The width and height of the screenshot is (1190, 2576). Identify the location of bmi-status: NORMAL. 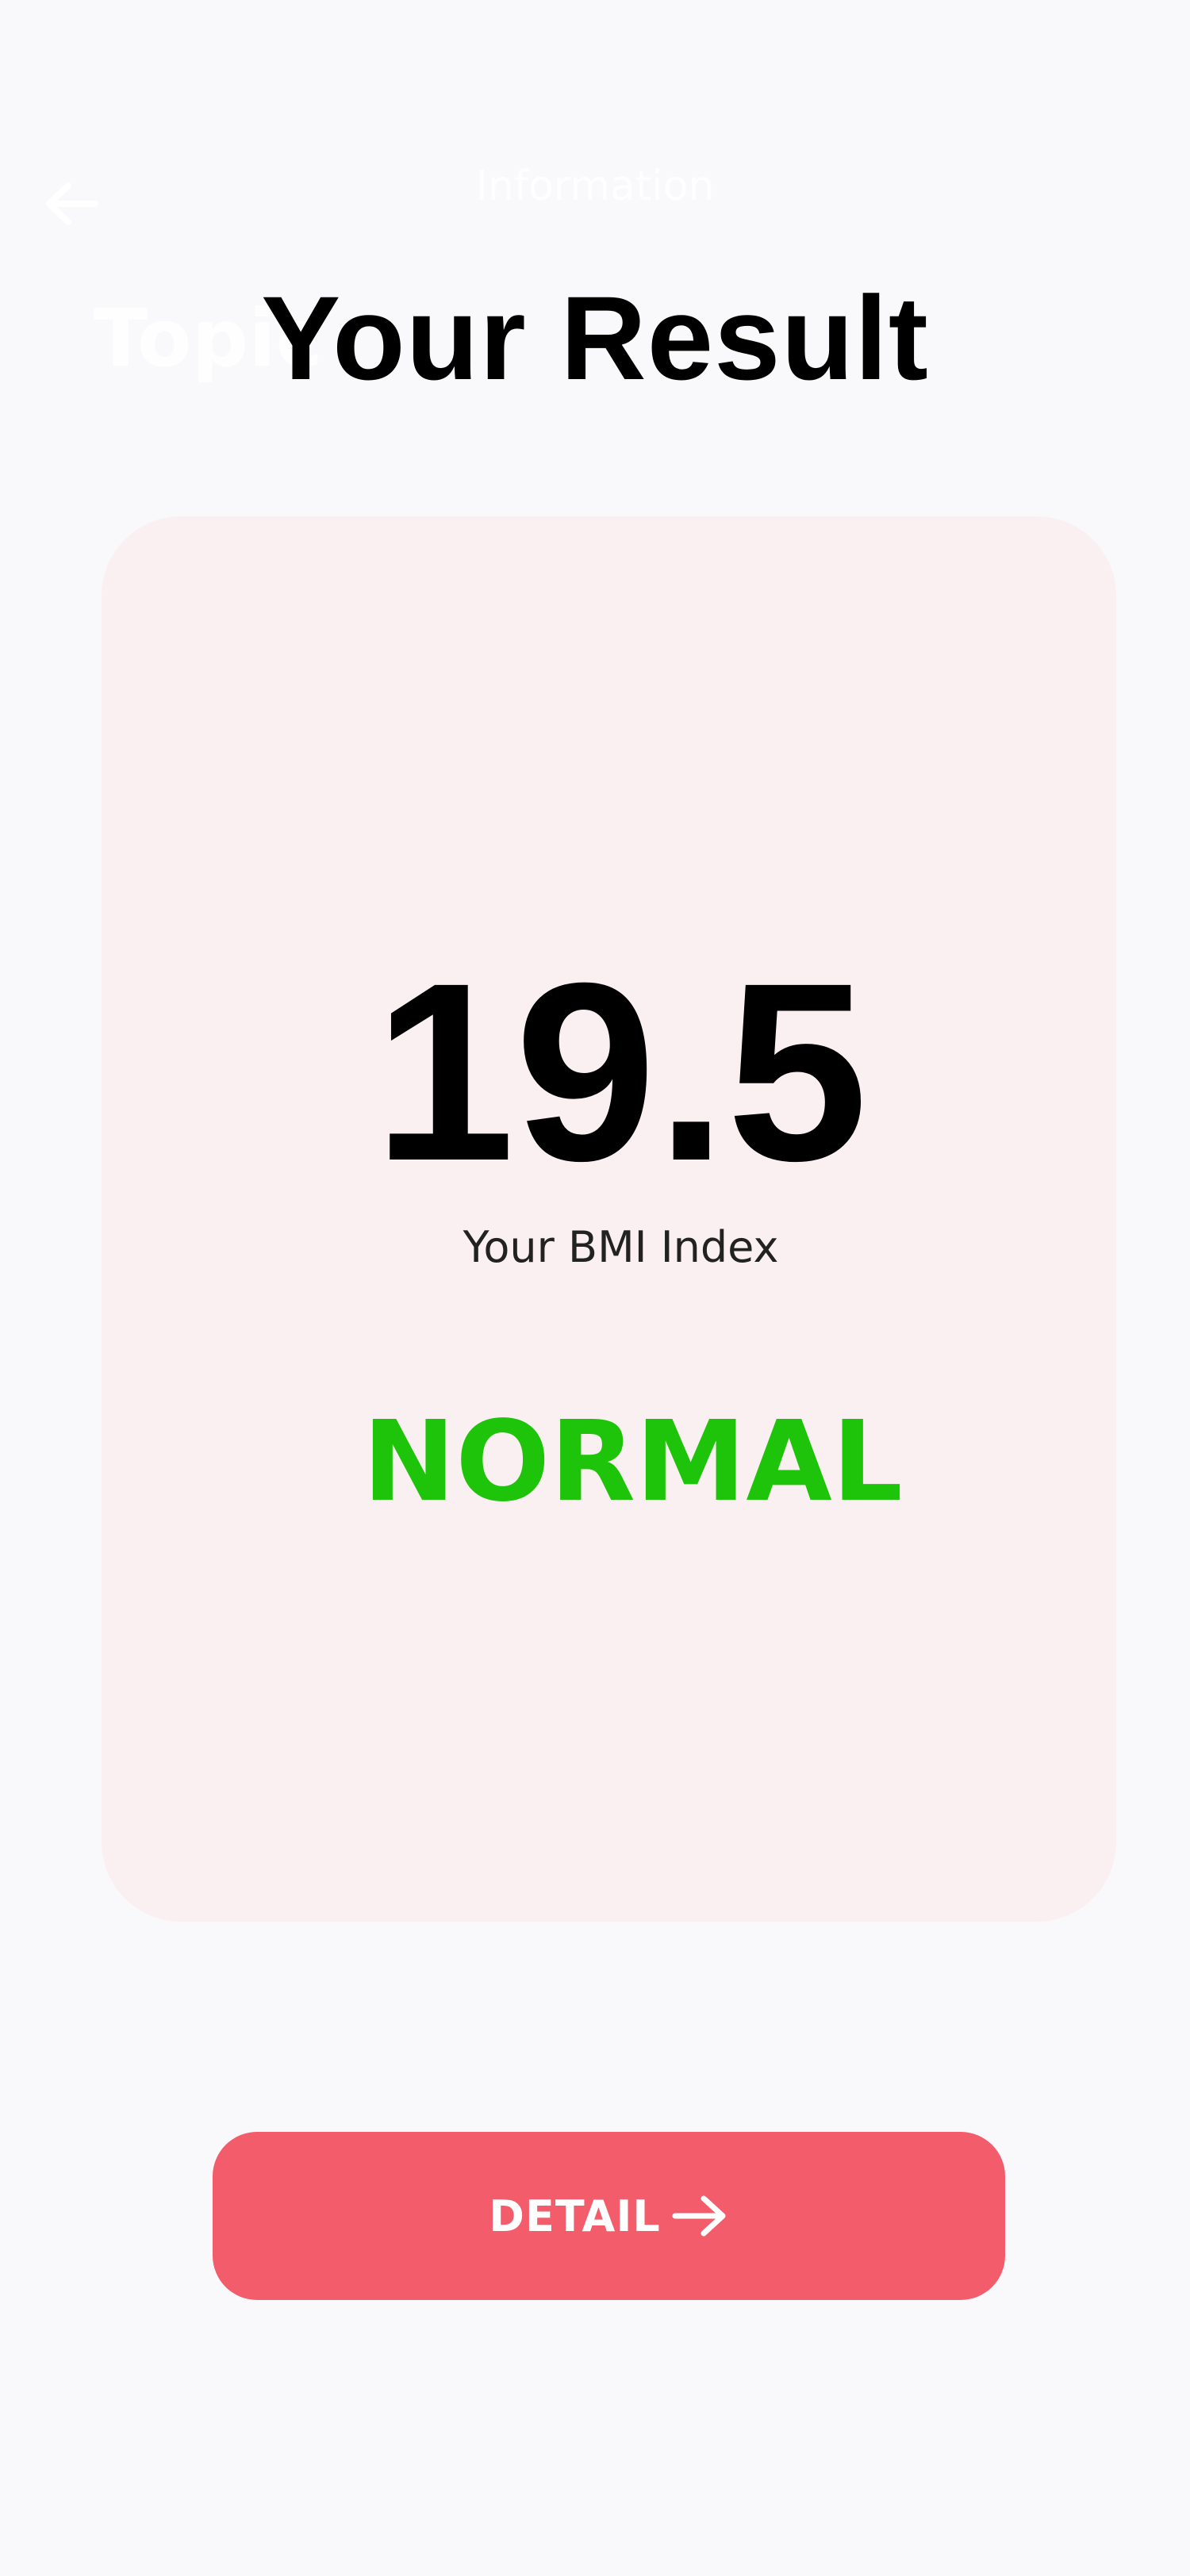
(633, 1462).